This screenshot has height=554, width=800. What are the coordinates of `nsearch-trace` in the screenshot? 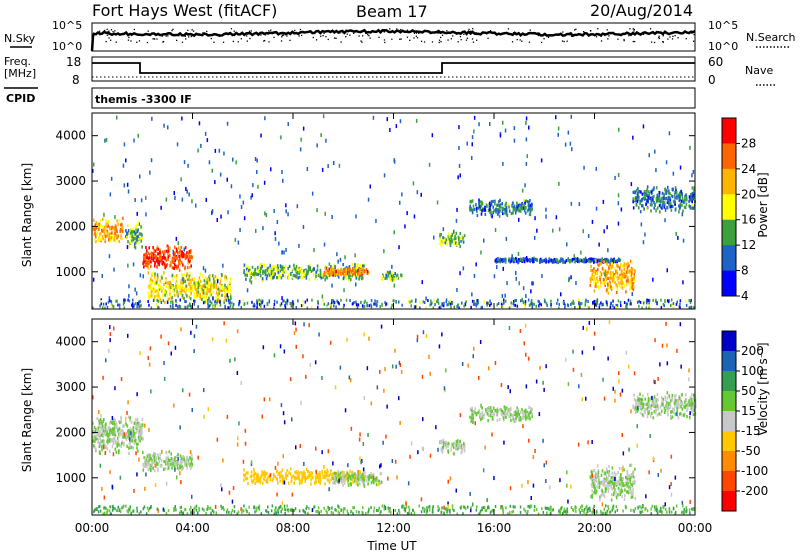 It's located at (395, 36).